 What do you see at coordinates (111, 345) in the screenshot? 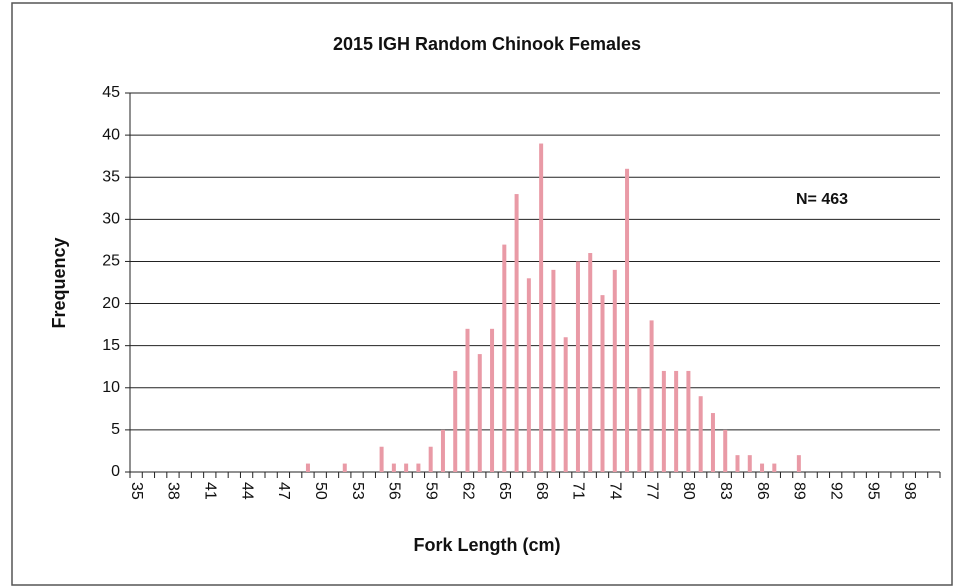
I see `y-tick-label: 15` at bounding box center [111, 345].